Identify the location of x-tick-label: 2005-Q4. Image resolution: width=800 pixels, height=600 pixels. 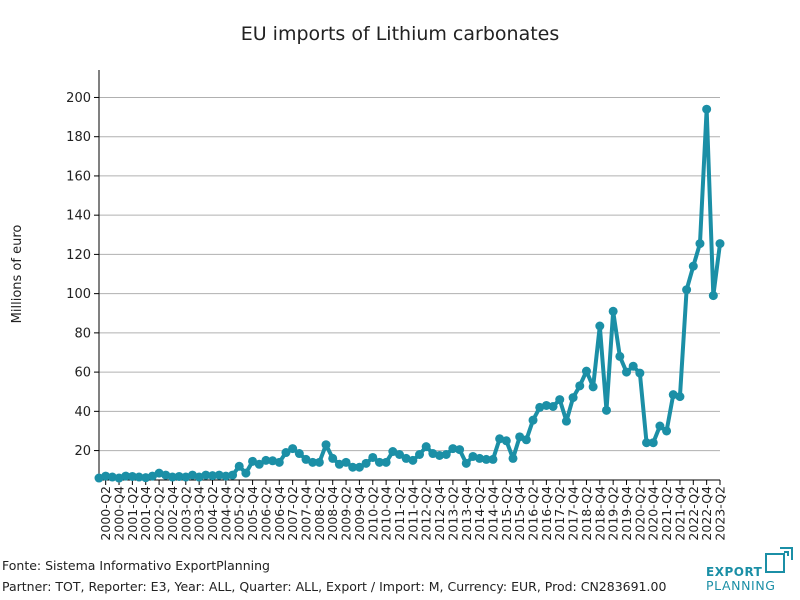
(252, 513).